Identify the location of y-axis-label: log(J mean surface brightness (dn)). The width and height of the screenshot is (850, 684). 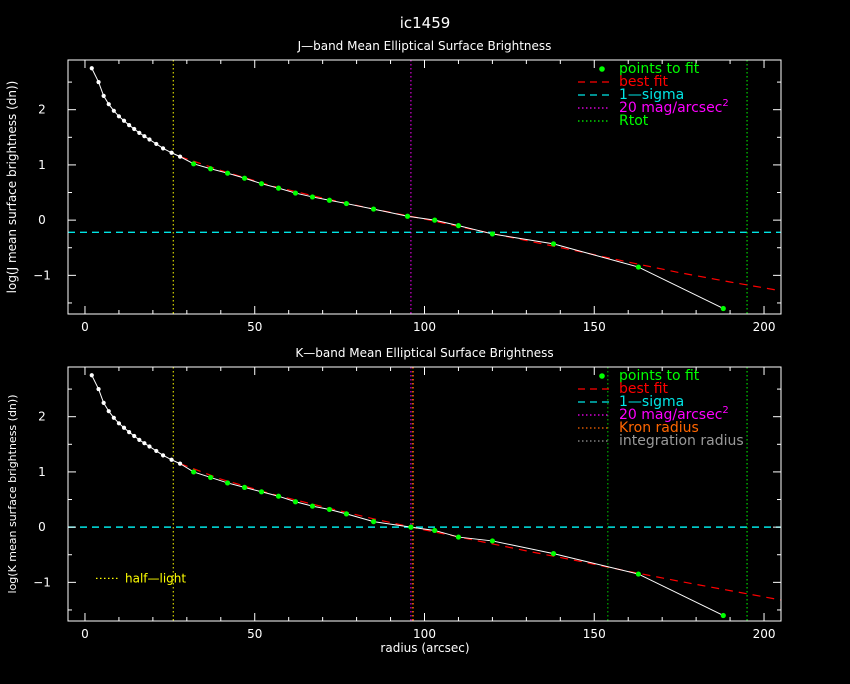
(12, 187).